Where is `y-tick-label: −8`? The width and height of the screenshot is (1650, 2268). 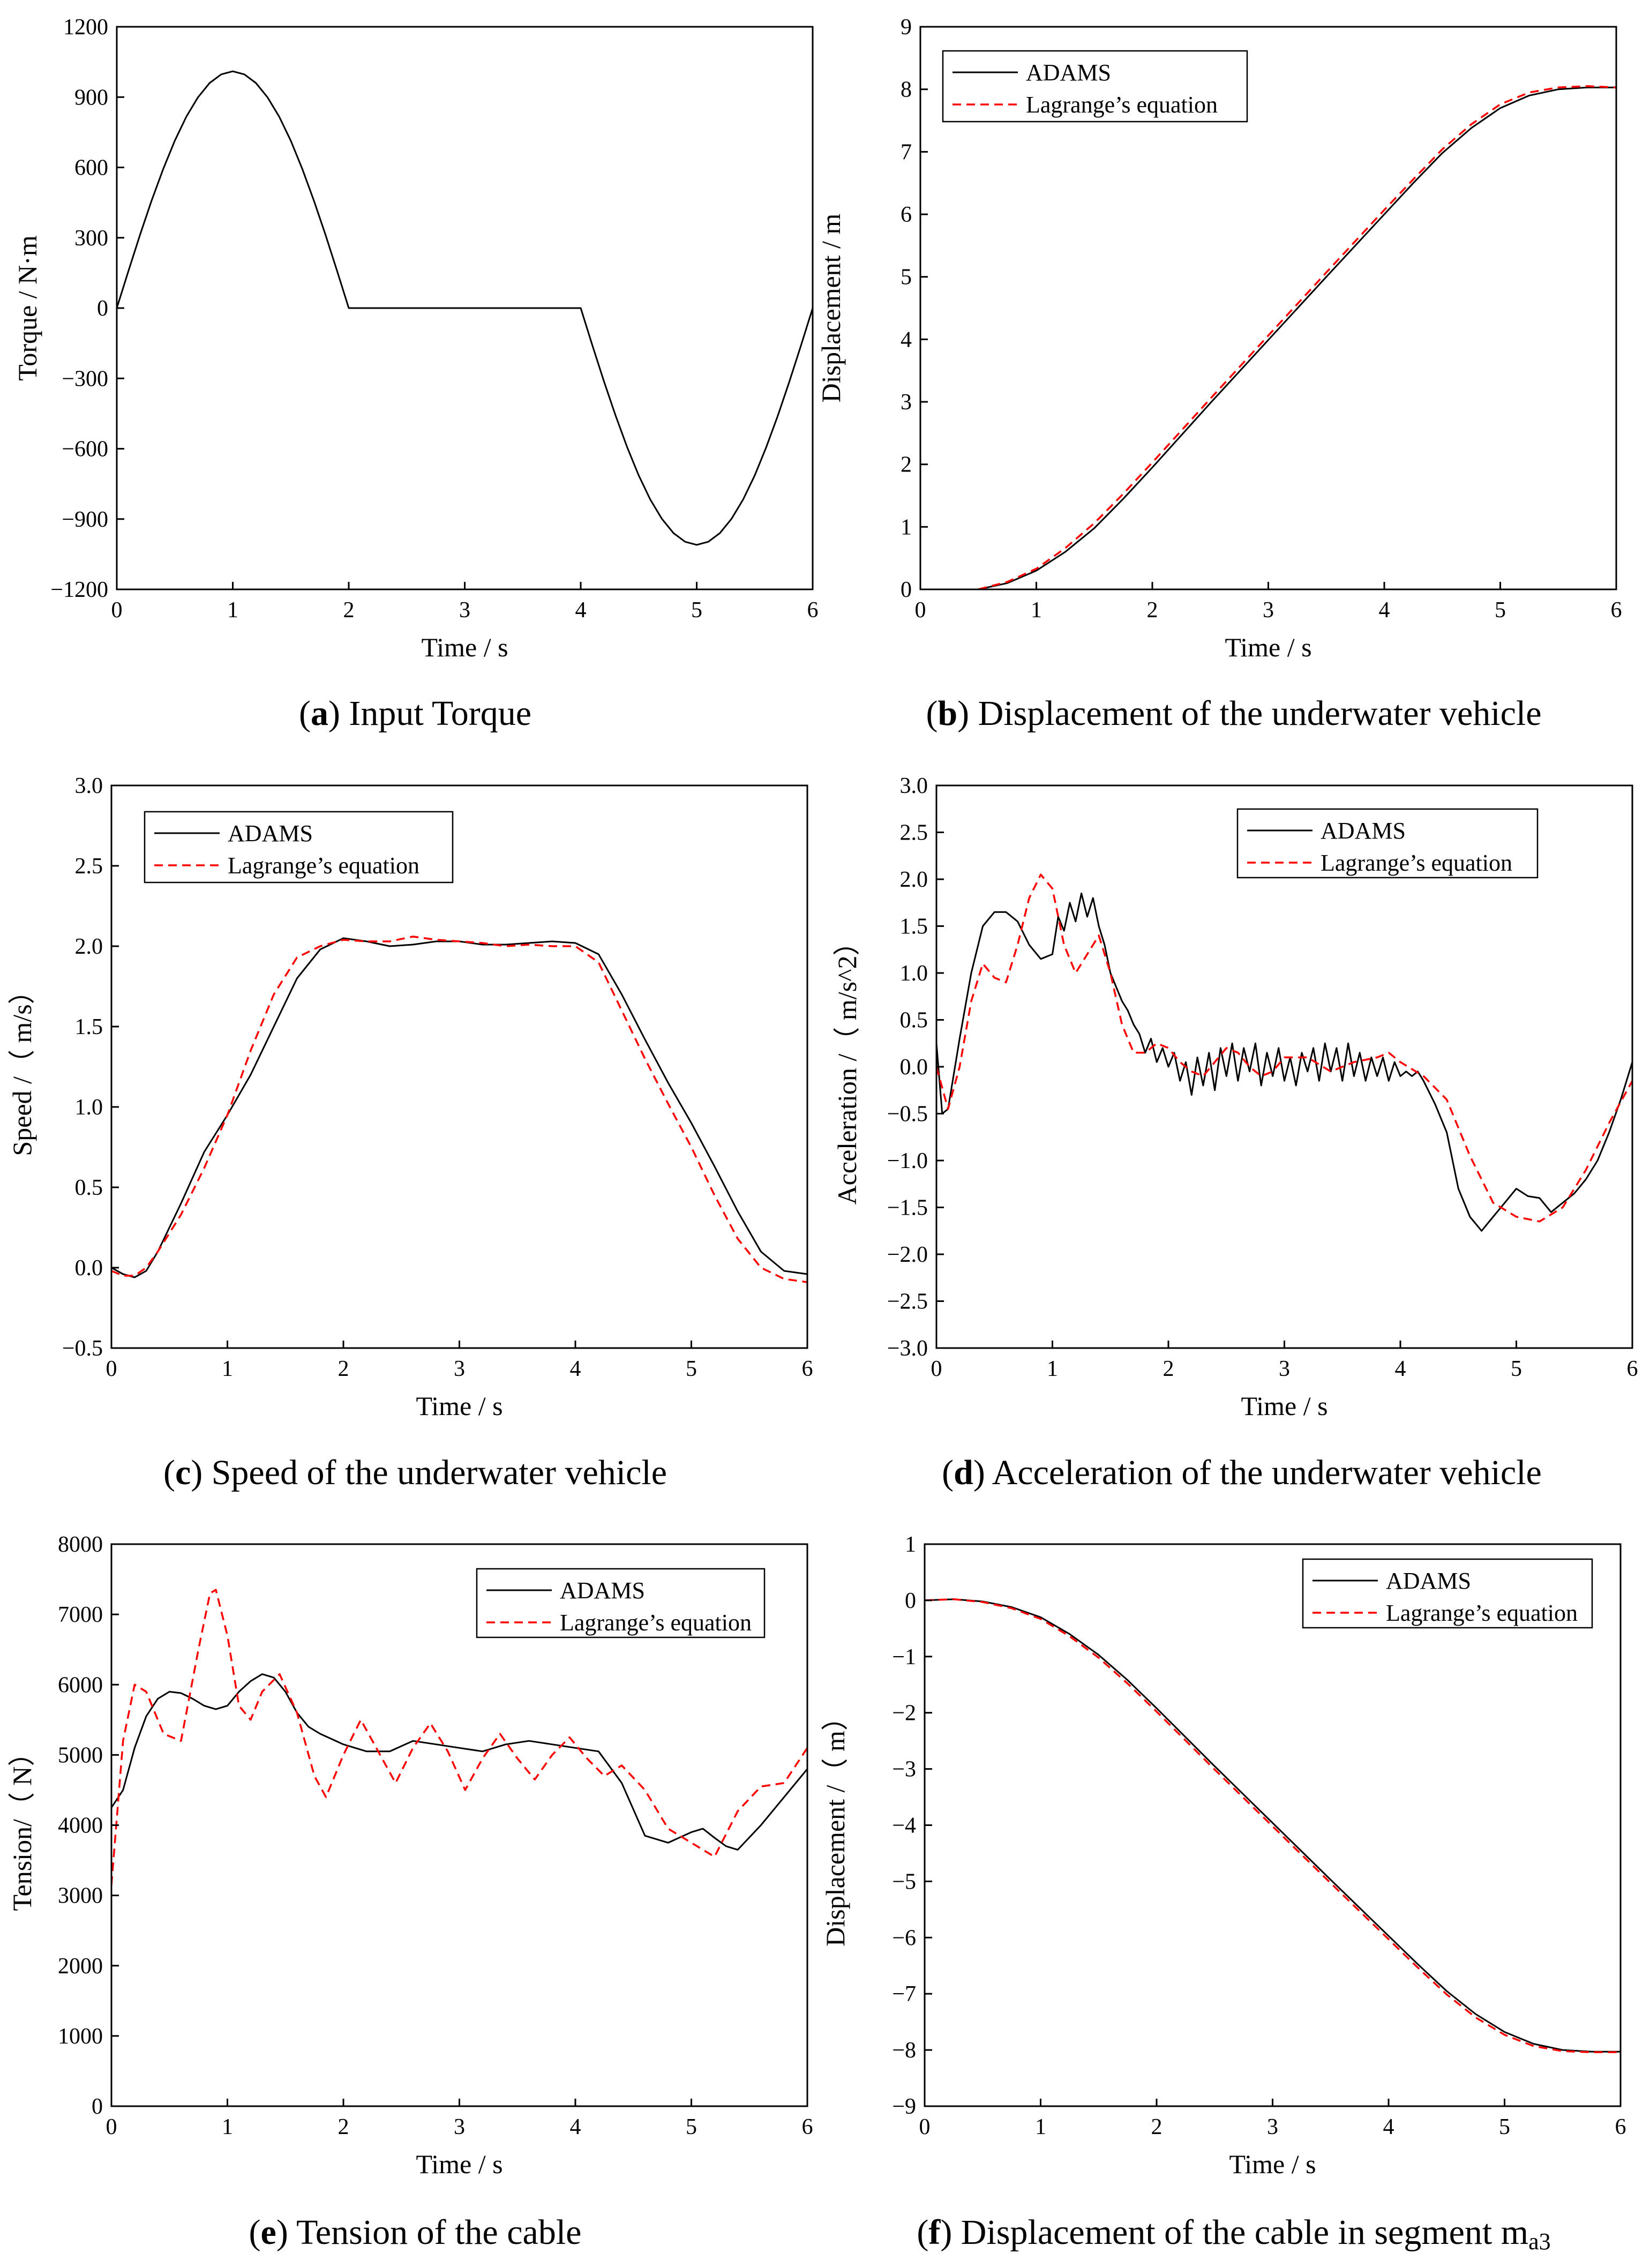 y-tick-label: −8 is located at coordinates (904, 2050).